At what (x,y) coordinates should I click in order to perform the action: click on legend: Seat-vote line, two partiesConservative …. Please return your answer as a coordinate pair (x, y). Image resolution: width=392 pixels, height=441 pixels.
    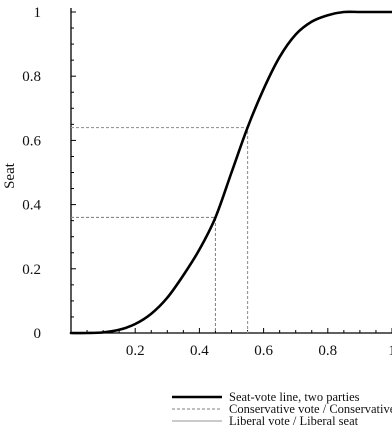
    Looking at the image, I should click on (282, 409).